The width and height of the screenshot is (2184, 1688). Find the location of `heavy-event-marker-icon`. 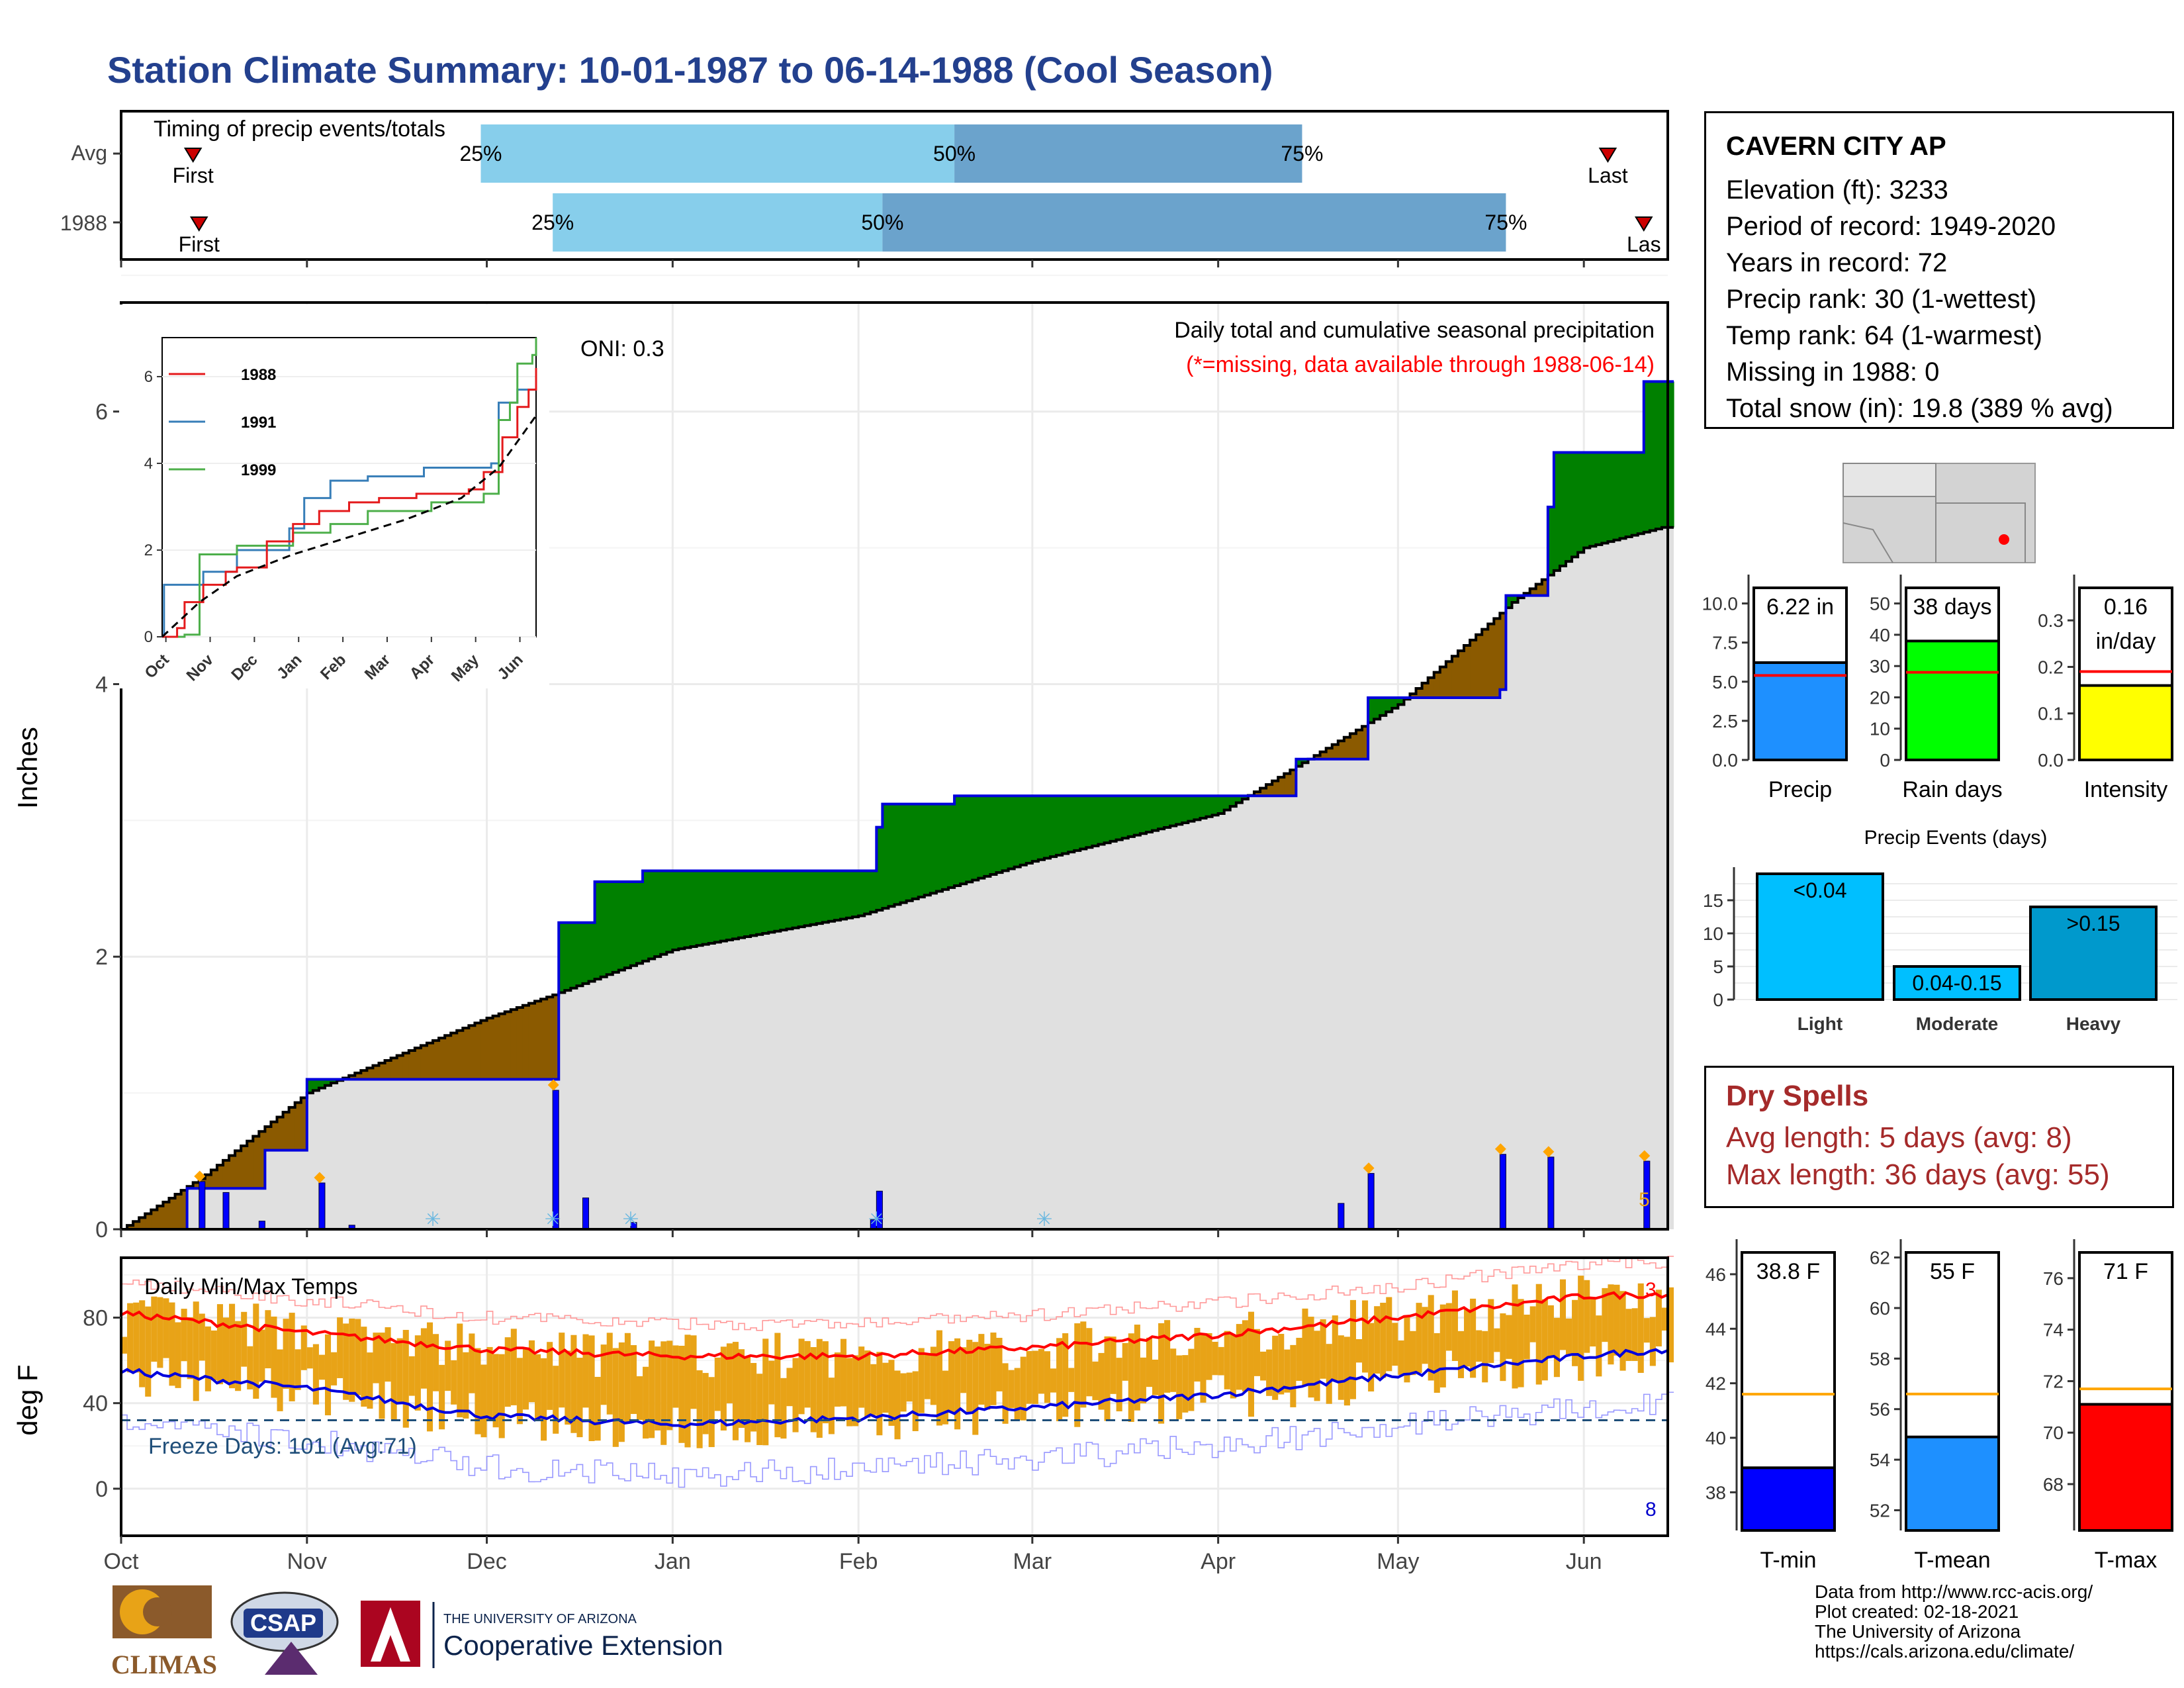

heavy-event-marker-icon is located at coordinates (1645, 1156).